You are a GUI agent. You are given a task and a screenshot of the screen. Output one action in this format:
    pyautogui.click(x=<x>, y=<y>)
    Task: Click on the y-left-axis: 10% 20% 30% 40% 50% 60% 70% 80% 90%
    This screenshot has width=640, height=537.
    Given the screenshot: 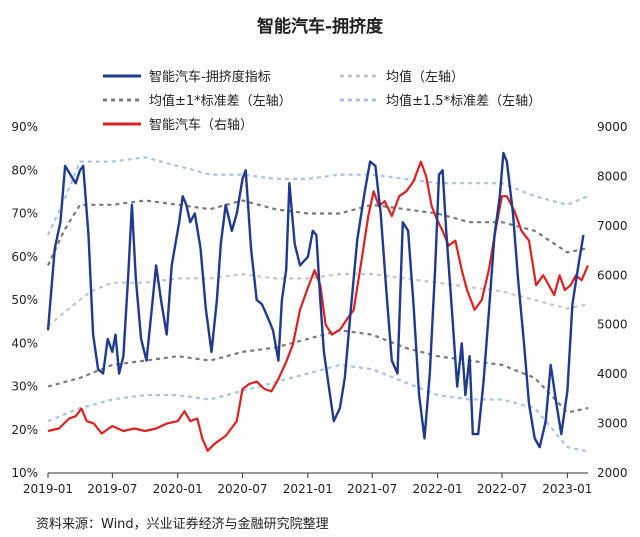 What is the action you would take?
    pyautogui.click(x=24, y=300)
    